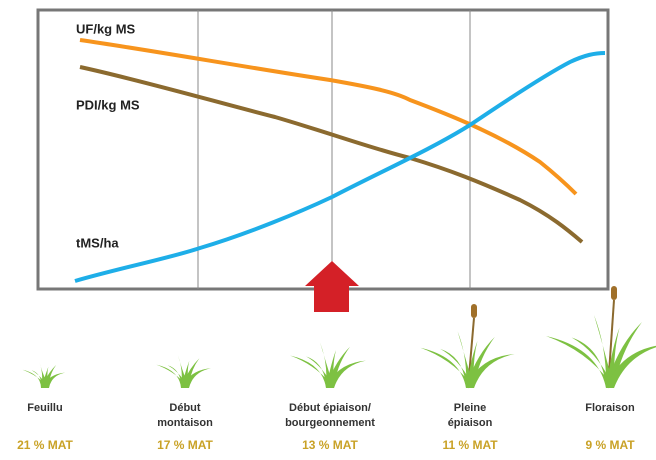  I want to click on stage-name: Pleine, so click(470, 408).